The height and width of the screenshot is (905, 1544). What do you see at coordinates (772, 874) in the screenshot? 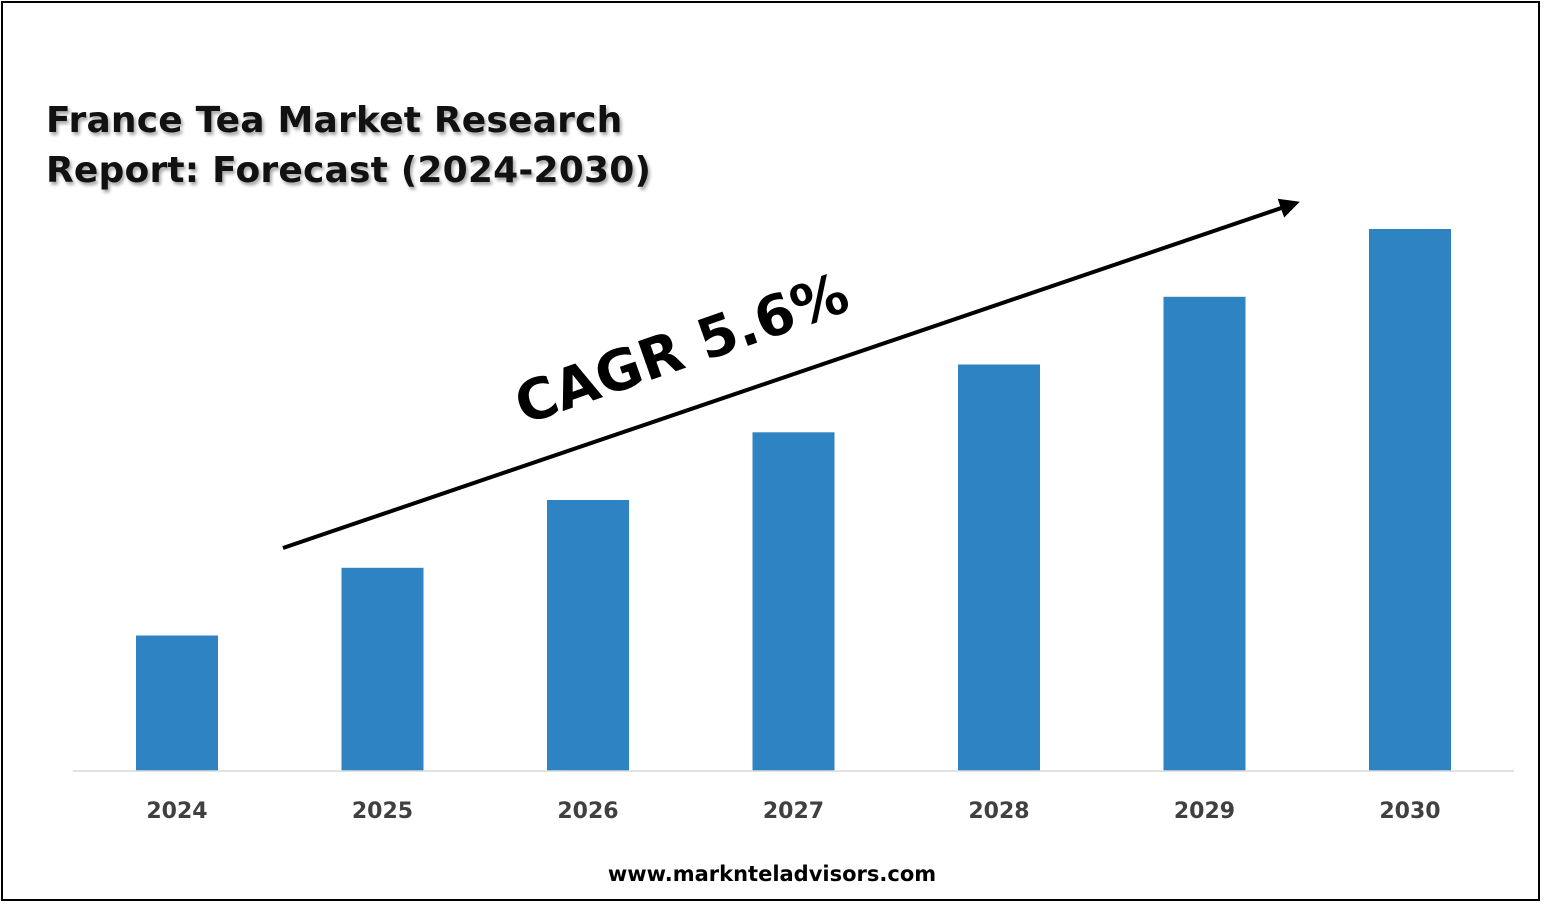
I see `source-website: www.marknteladvisors.com` at bounding box center [772, 874].